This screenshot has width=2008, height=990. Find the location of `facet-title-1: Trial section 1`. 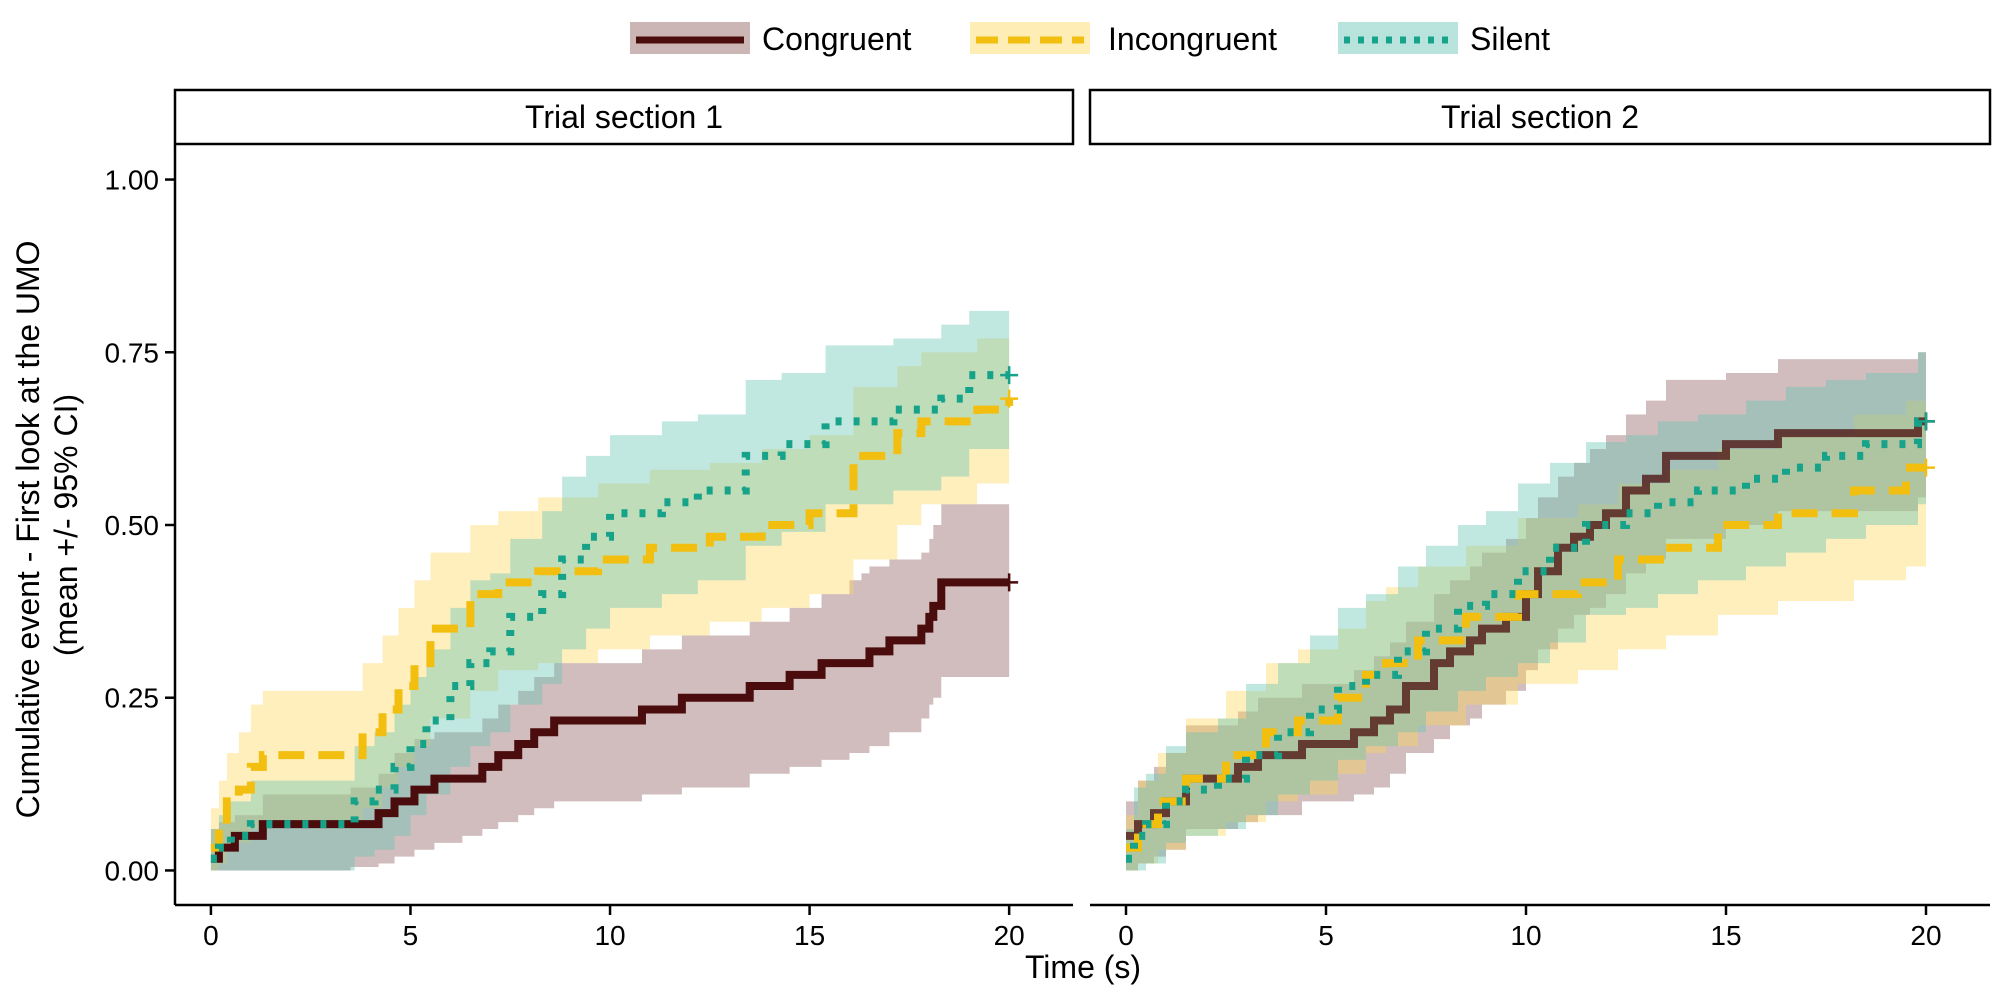

facet-title-1: Trial section 1 is located at coordinates (624, 117).